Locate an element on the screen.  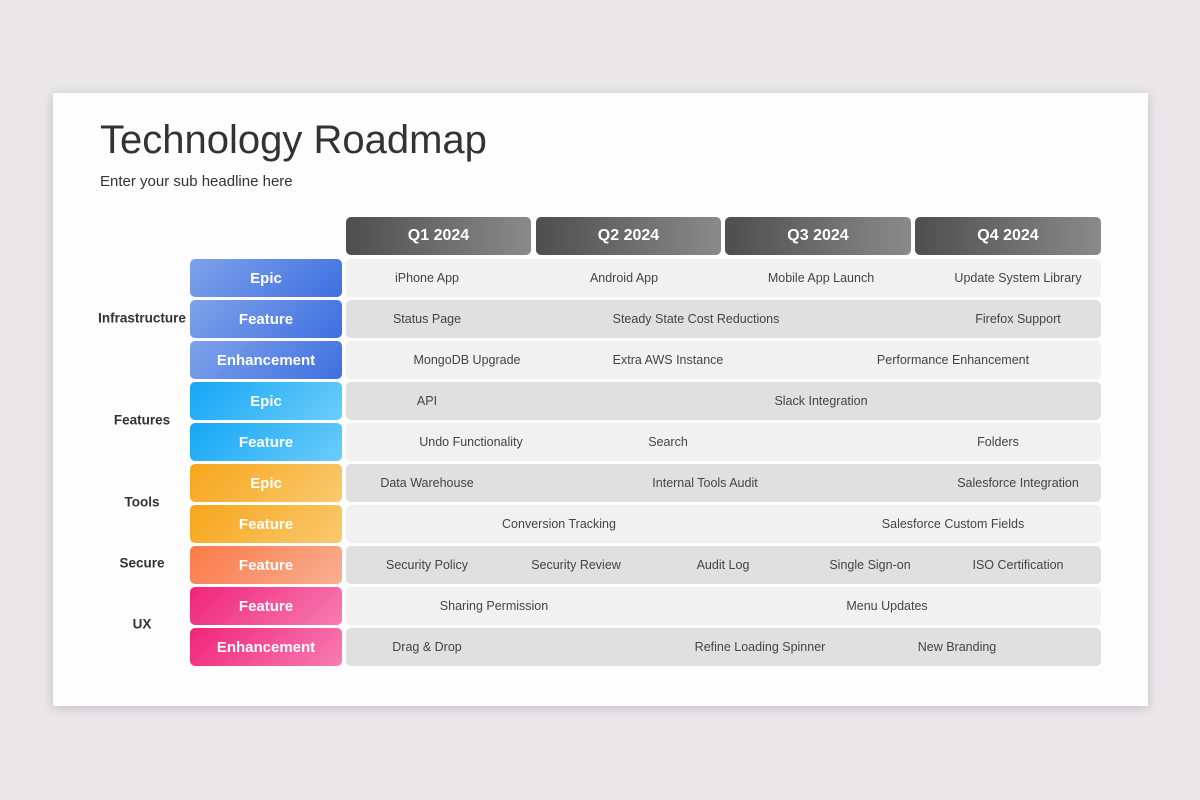
roadmap-item: Drag & Drop is located at coordinates (427, 647).